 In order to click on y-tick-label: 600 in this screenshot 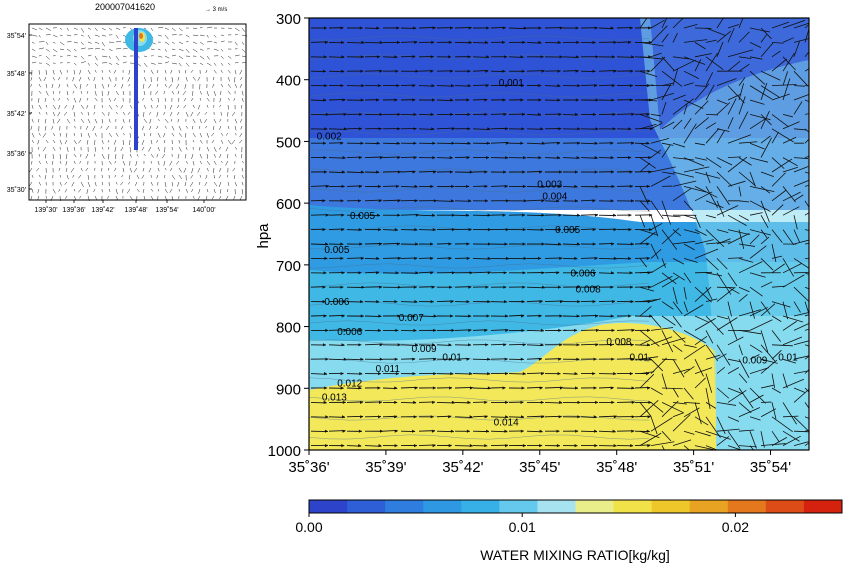, I will do `click(288, 204)`.